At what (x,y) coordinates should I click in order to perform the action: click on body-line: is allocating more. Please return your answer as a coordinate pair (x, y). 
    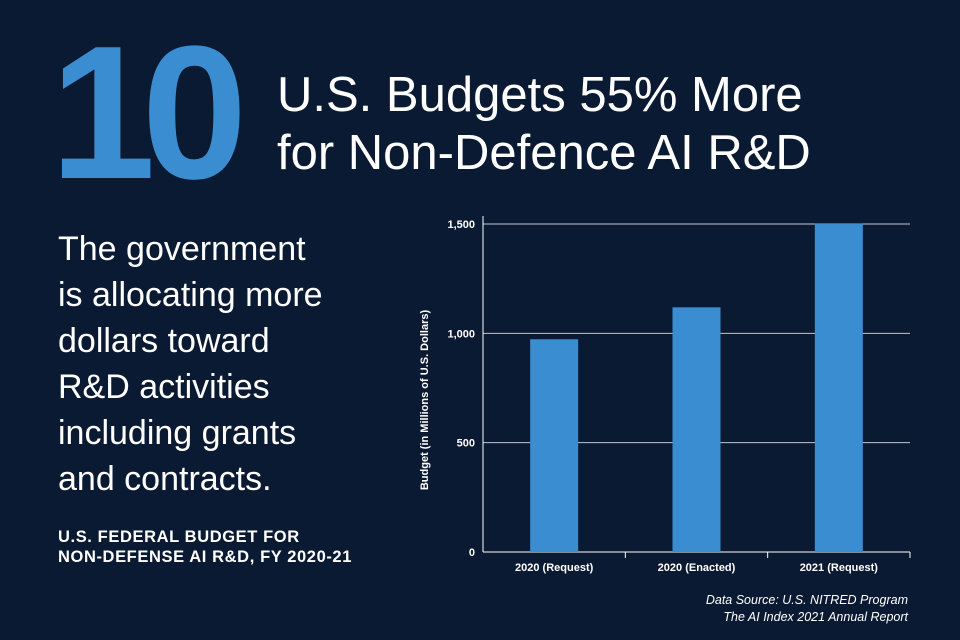
    Looking at the image, I should click on (190, 295).